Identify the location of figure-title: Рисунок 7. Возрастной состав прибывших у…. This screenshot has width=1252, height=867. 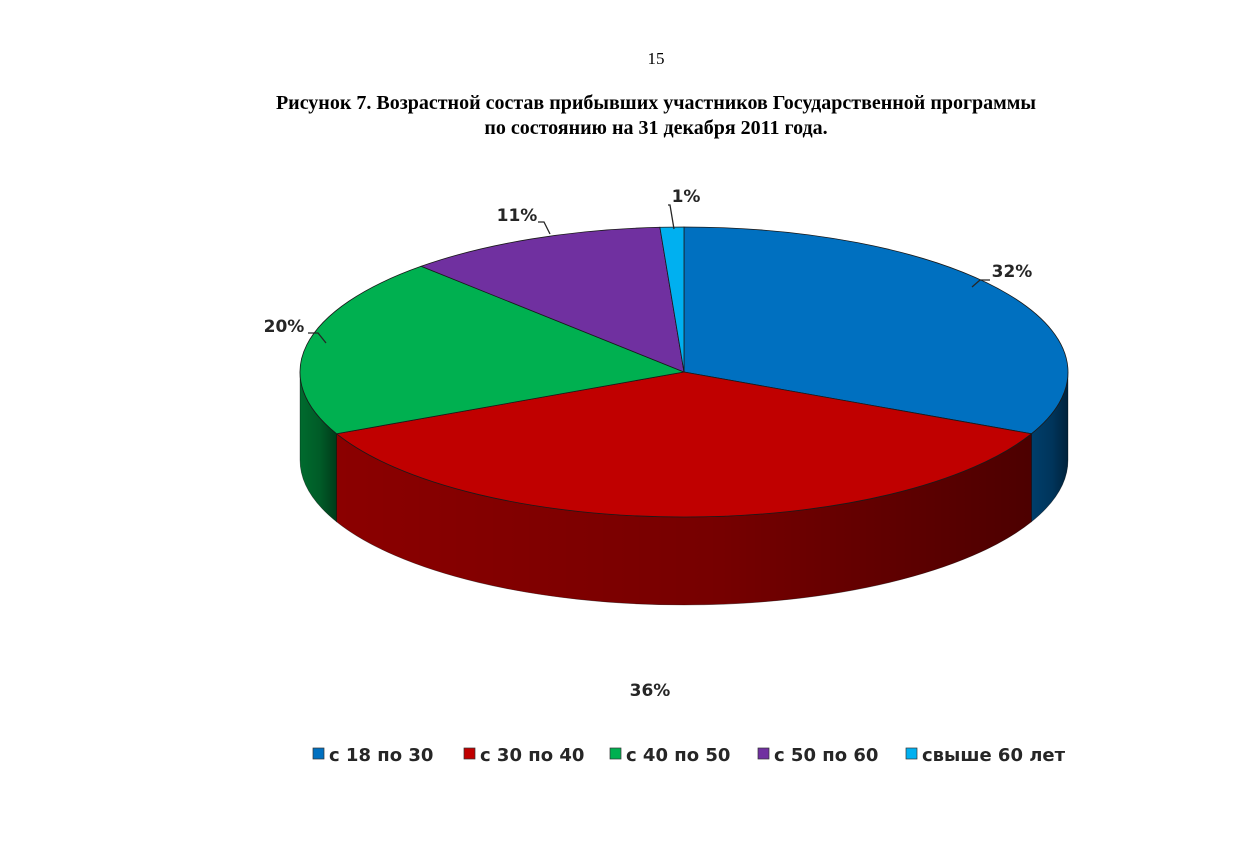
(626, 116).